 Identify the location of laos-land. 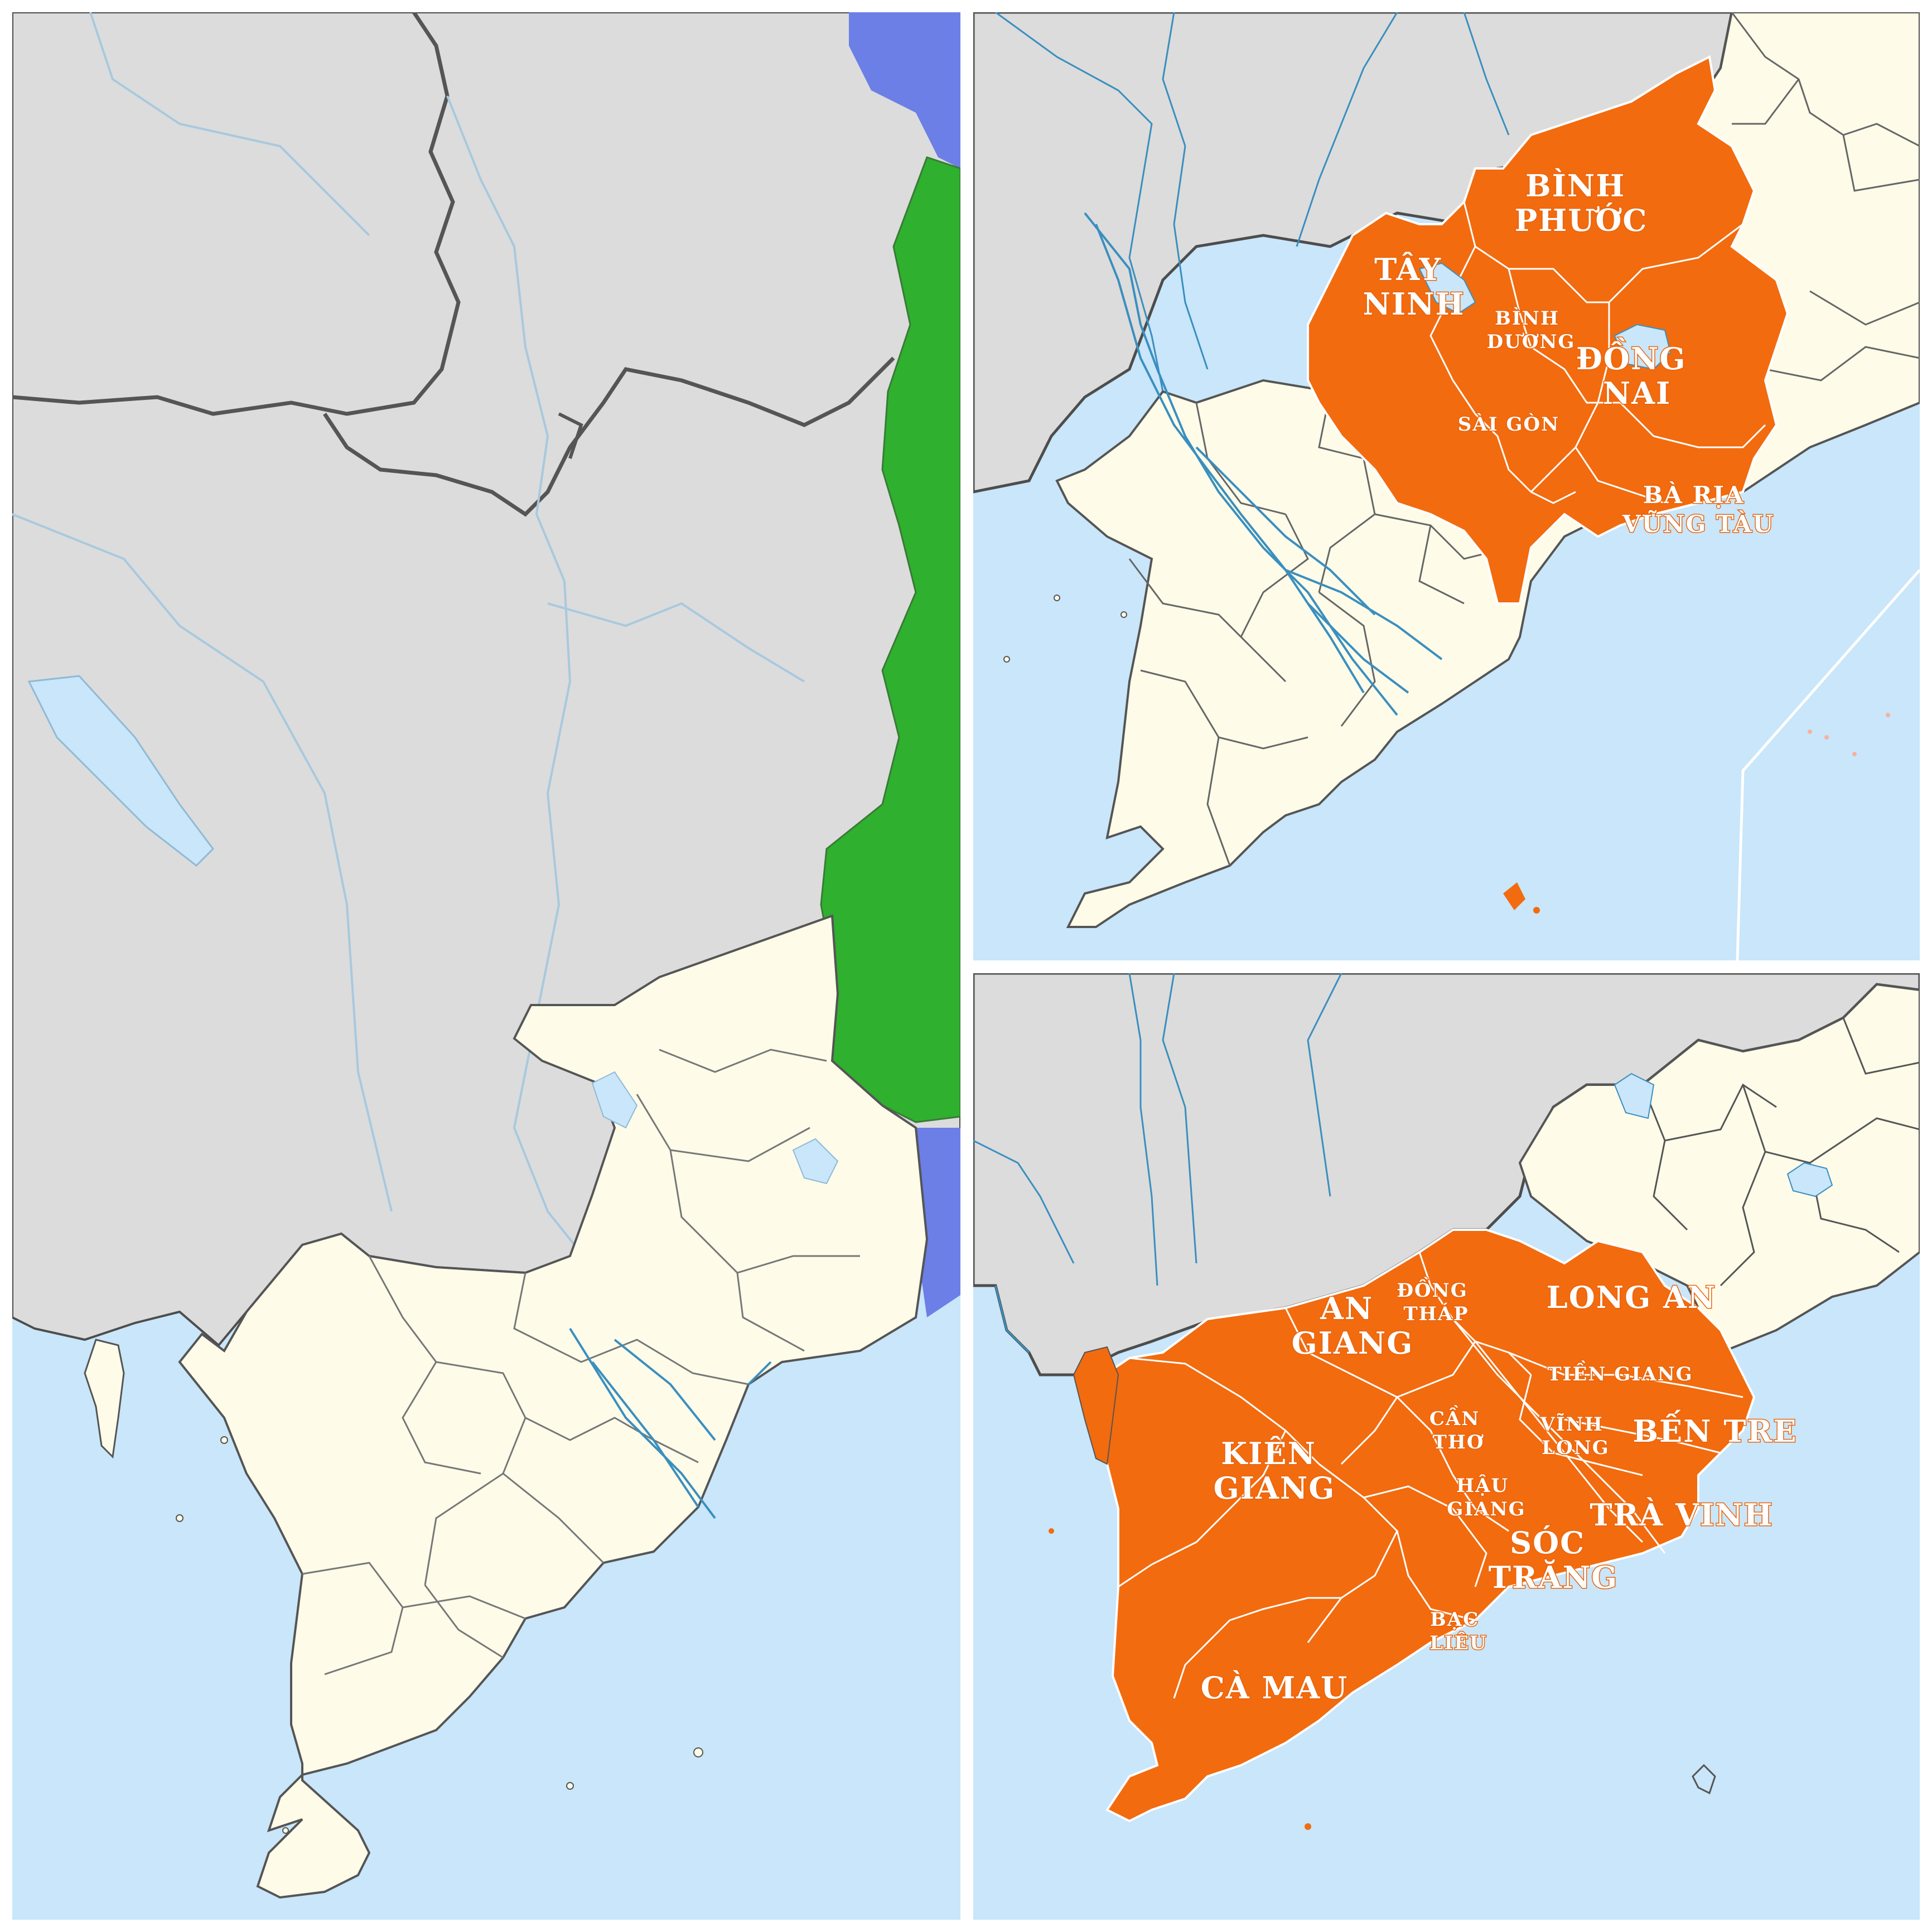
(904, 90).